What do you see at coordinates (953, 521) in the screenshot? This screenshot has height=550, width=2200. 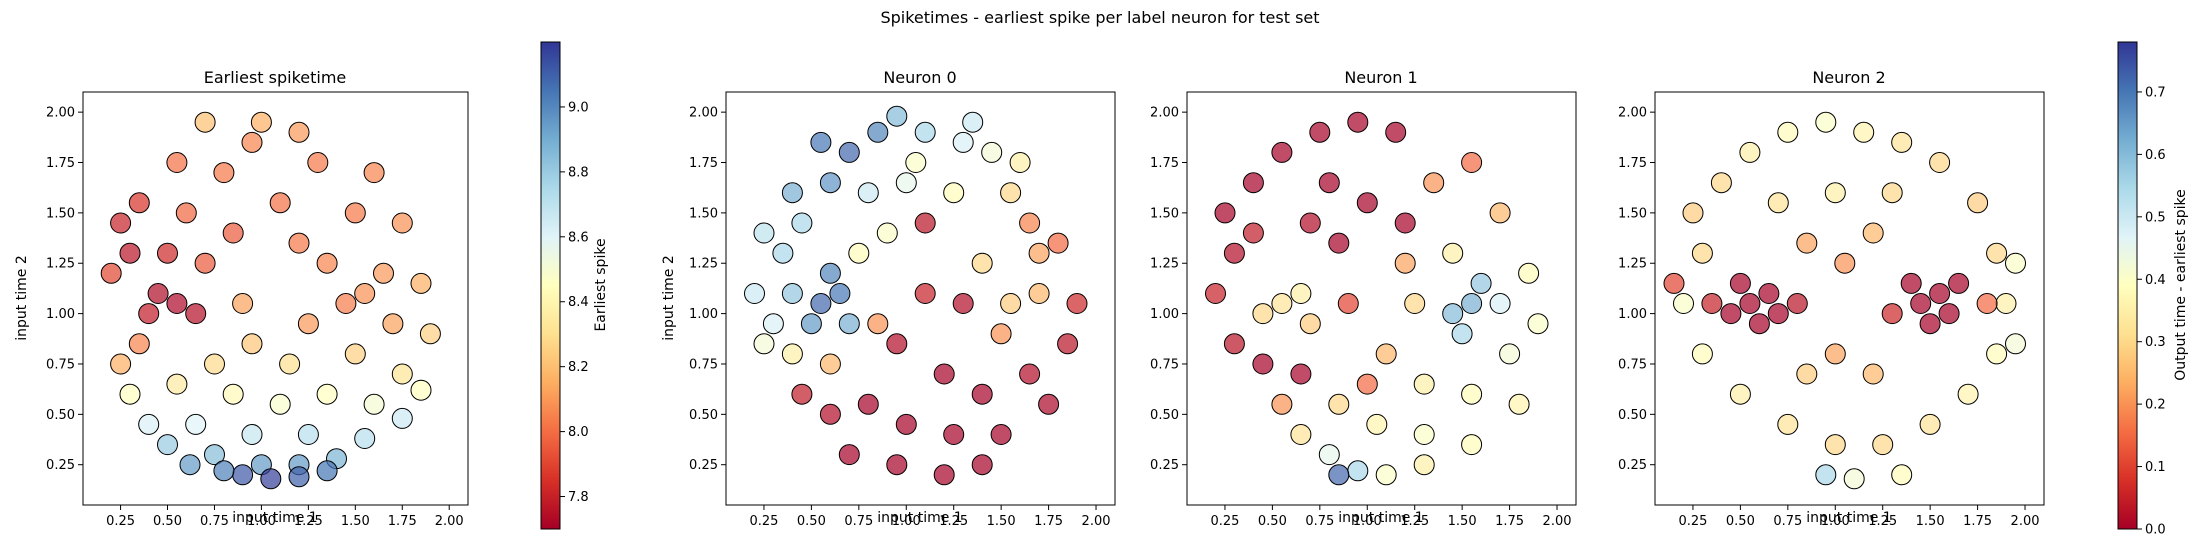 I see `x-tick-label: 1.25` at bounding box center [953, 521].